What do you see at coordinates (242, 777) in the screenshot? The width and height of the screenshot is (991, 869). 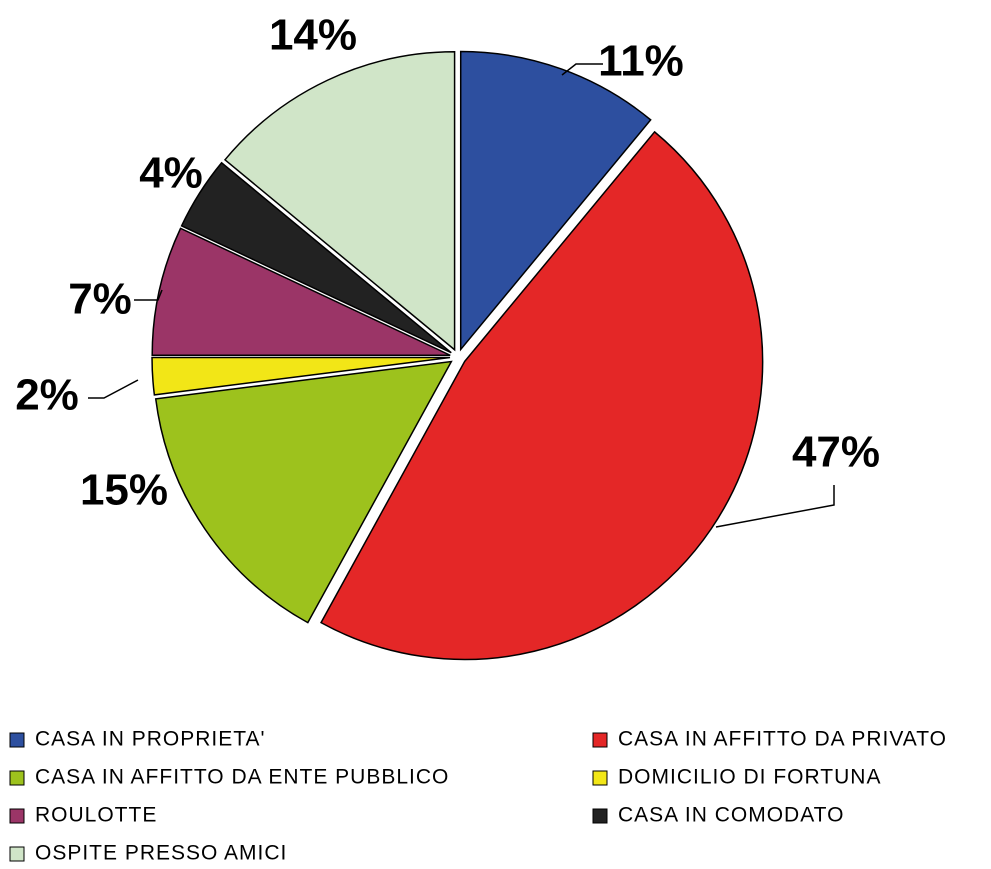 I see `legend-label: CASA IN AFFITTO DA ENTE PUBBLICO` at bounding box center [242, 777].